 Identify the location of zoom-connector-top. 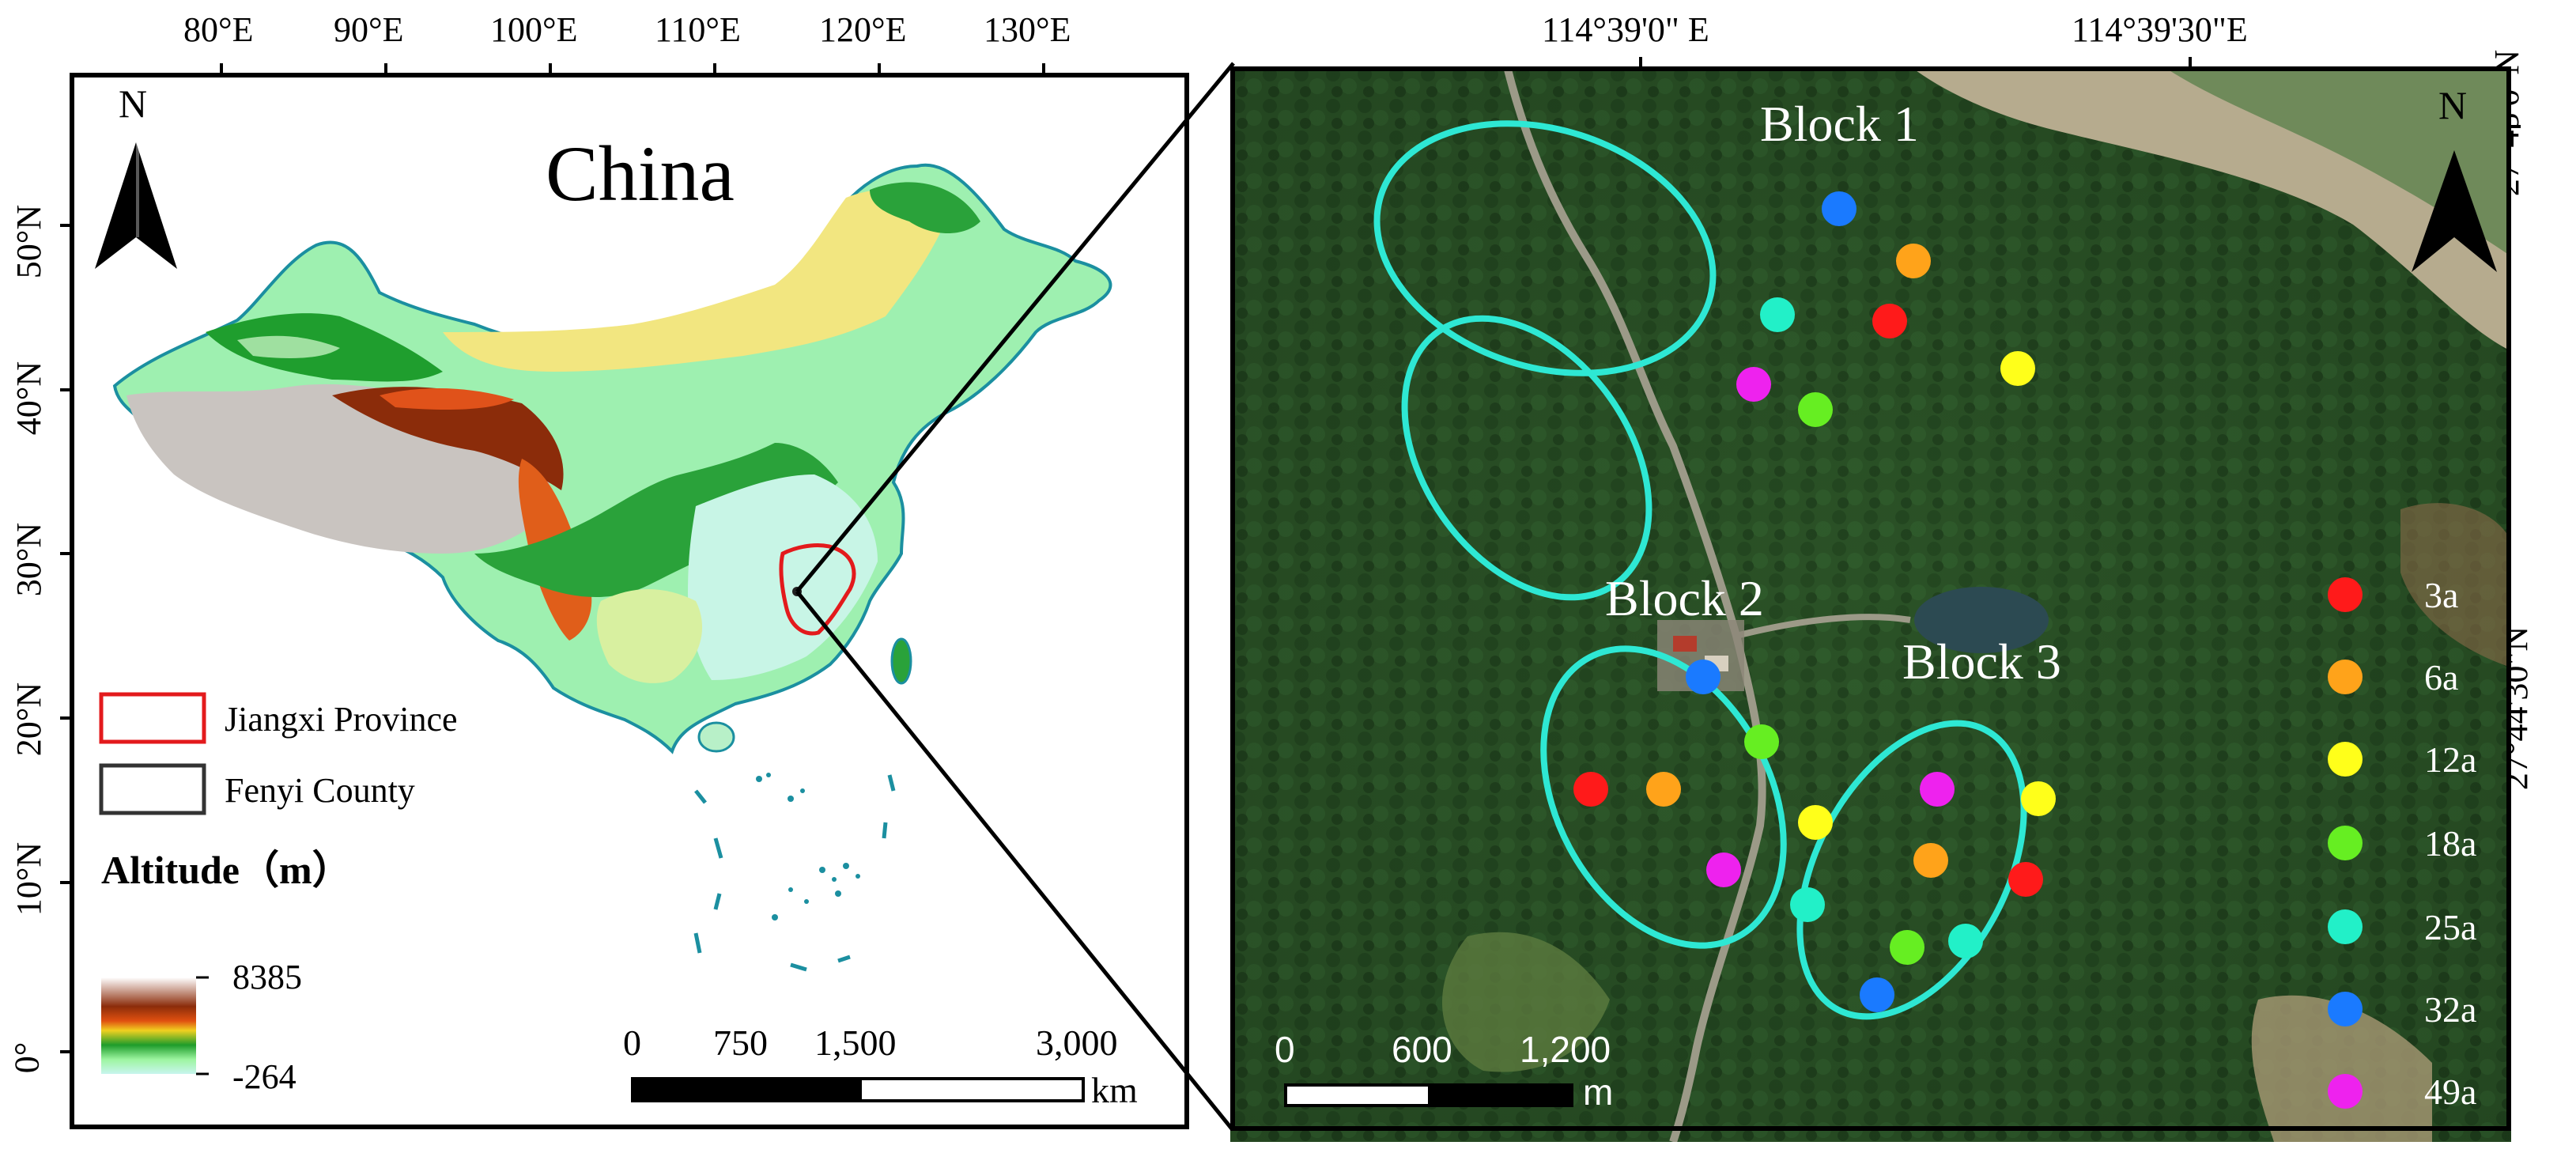
(1015, 327).